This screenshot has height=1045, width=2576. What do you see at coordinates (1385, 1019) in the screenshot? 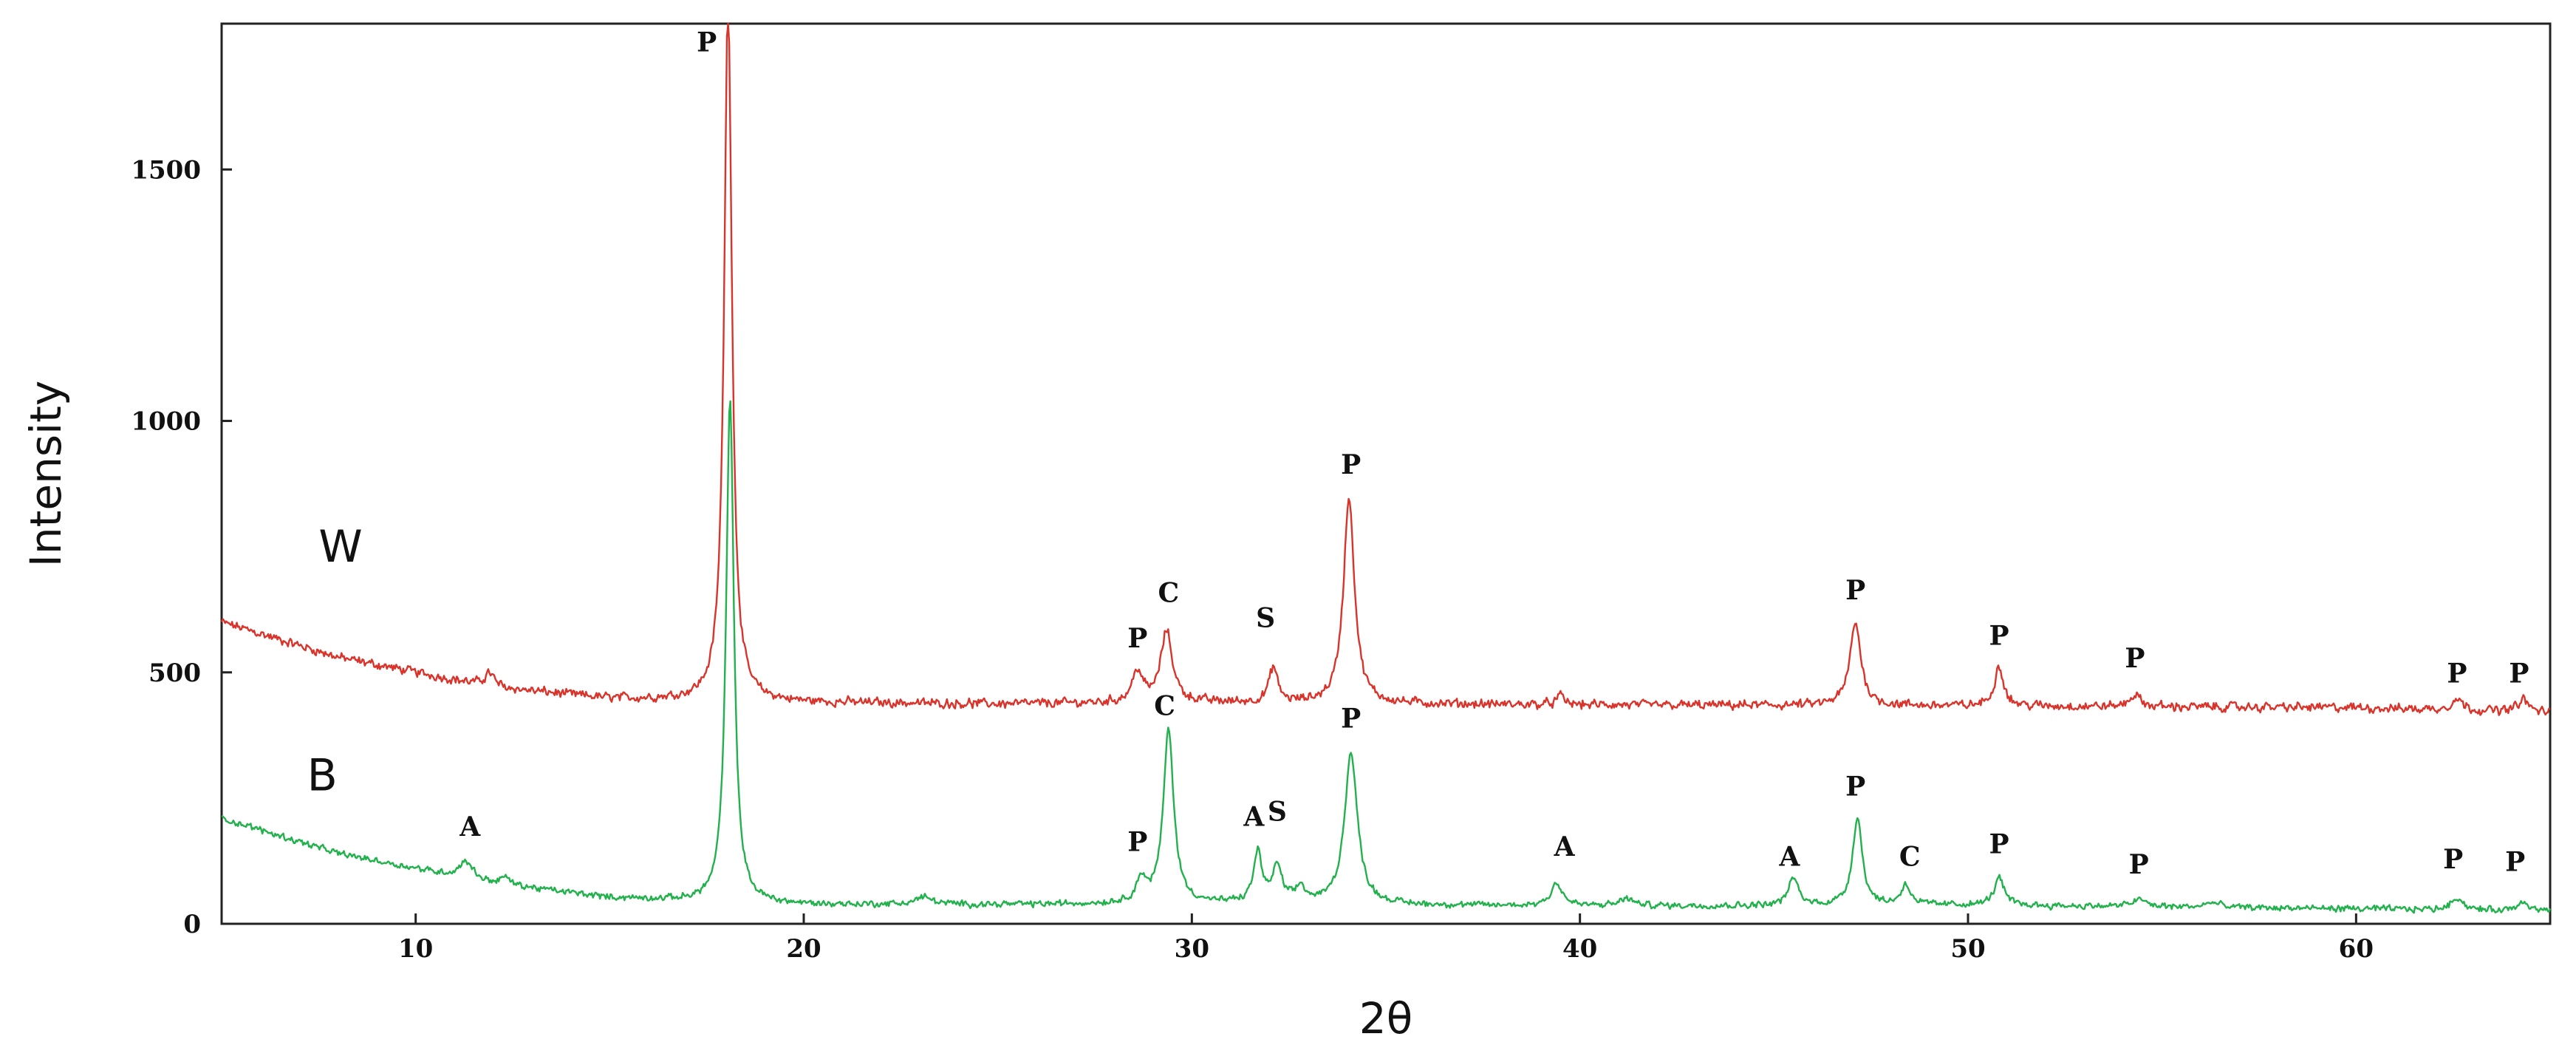
I see `x-axis-title: 2θ` at bounding box center [1385, 1019].